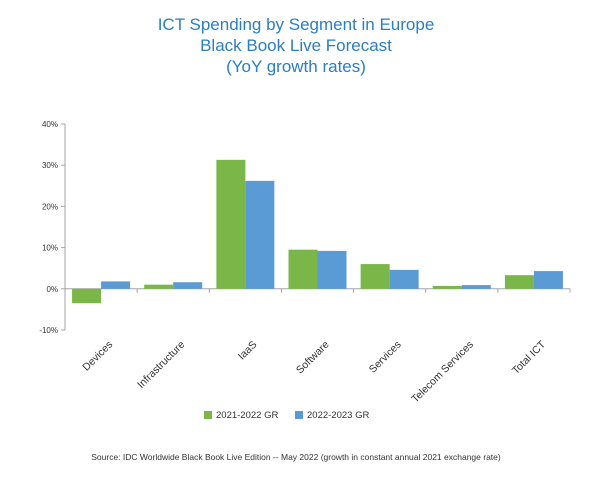 The width and height of the screenshot is (592, 479). I want to click on y-tick-label: 30%, so click(50, 165).